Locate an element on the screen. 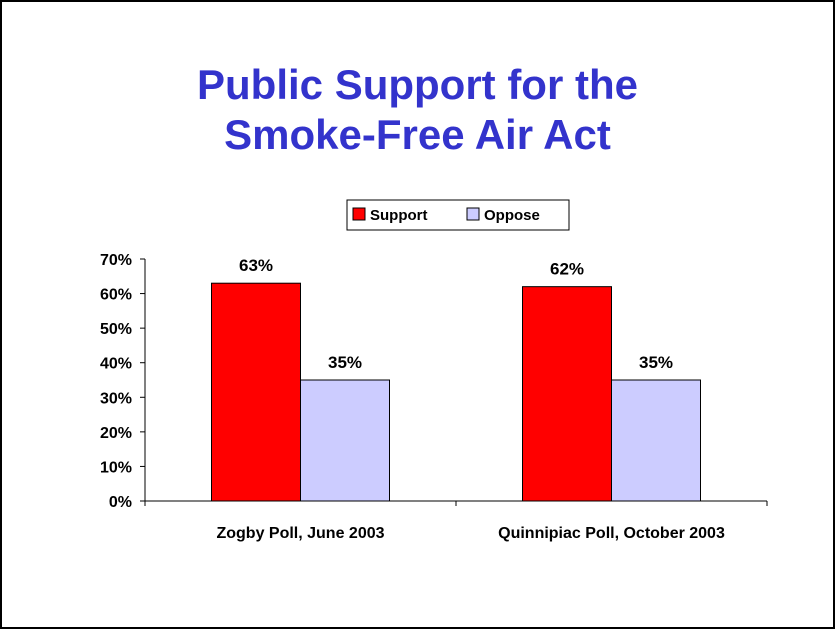  y-tick-label: 70% is located at coordinates (116, 260).